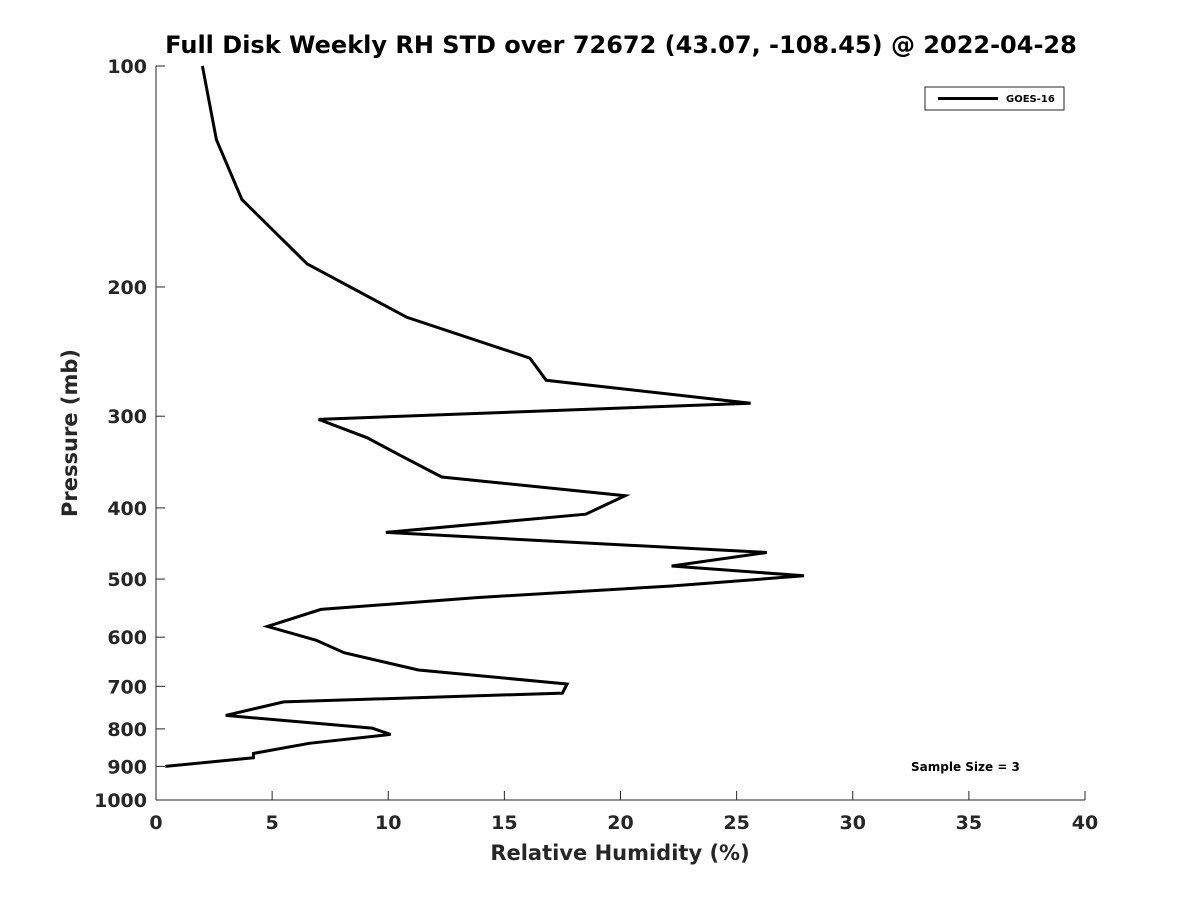 This screenshot has height=900, width=1200. I want to click on x-tick-label: 15, so click(504, 823).